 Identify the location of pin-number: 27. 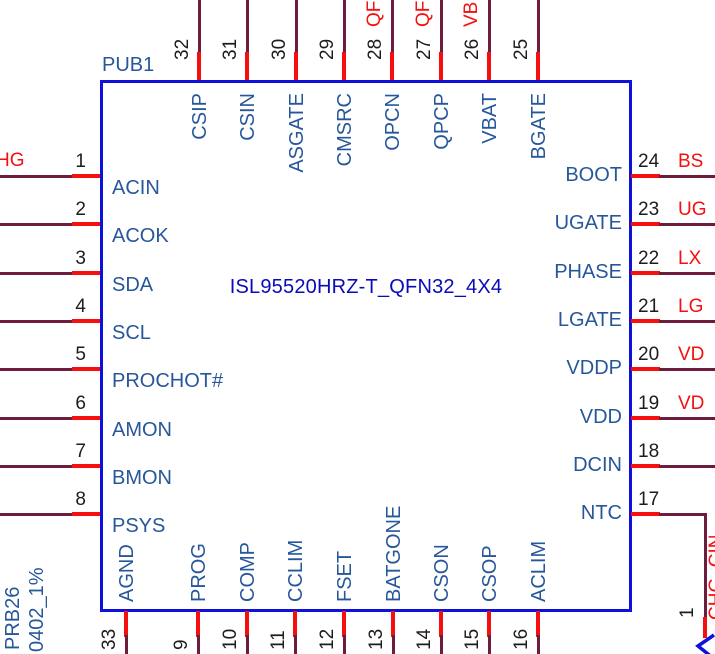
(424, 49).